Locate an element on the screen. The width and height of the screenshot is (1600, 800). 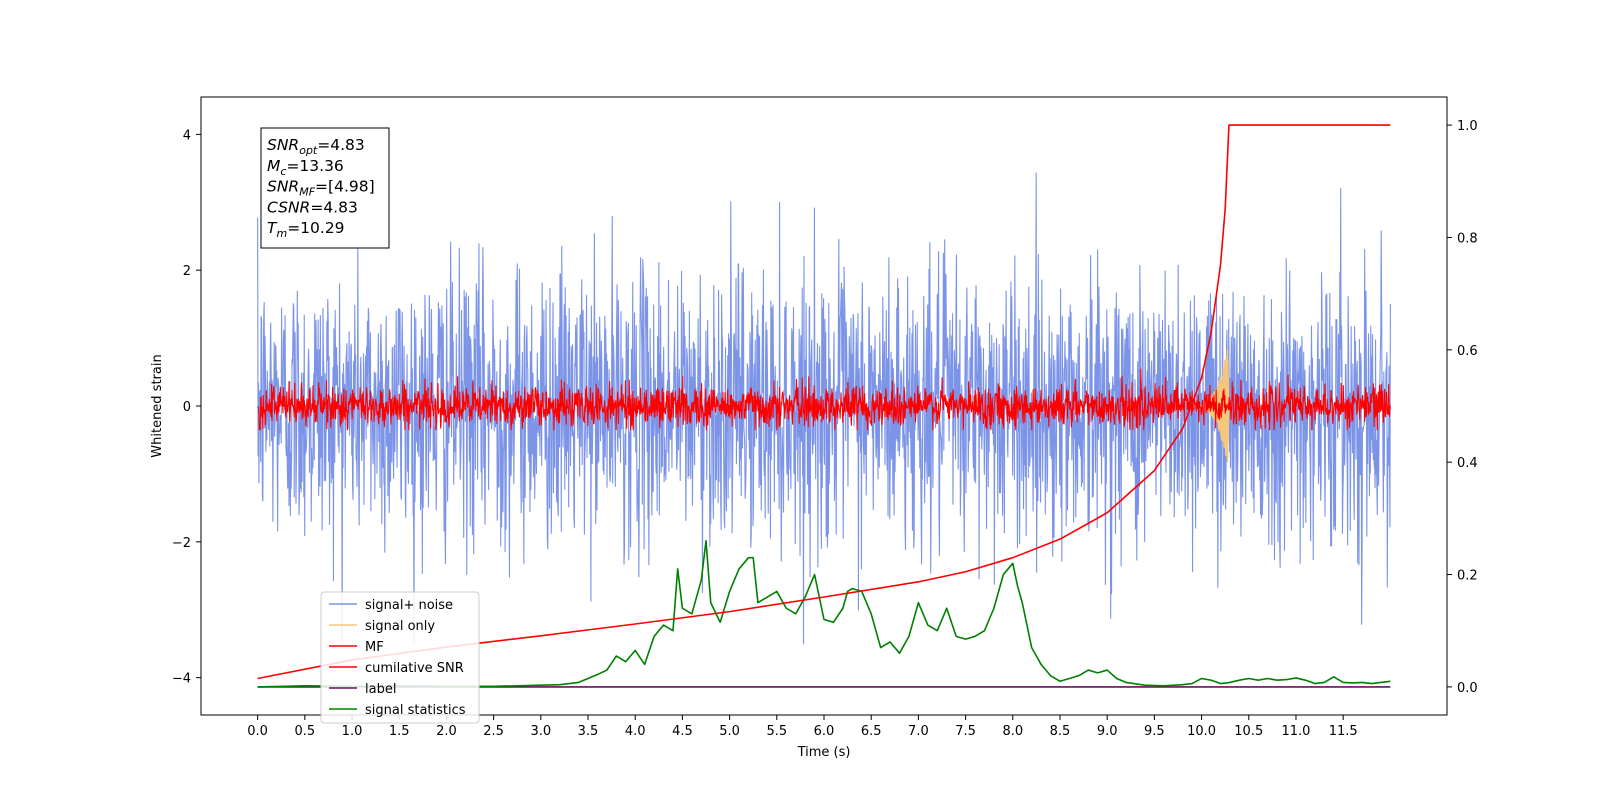
x-tick-label: 9.5 is located at coordinates (1154, 731).